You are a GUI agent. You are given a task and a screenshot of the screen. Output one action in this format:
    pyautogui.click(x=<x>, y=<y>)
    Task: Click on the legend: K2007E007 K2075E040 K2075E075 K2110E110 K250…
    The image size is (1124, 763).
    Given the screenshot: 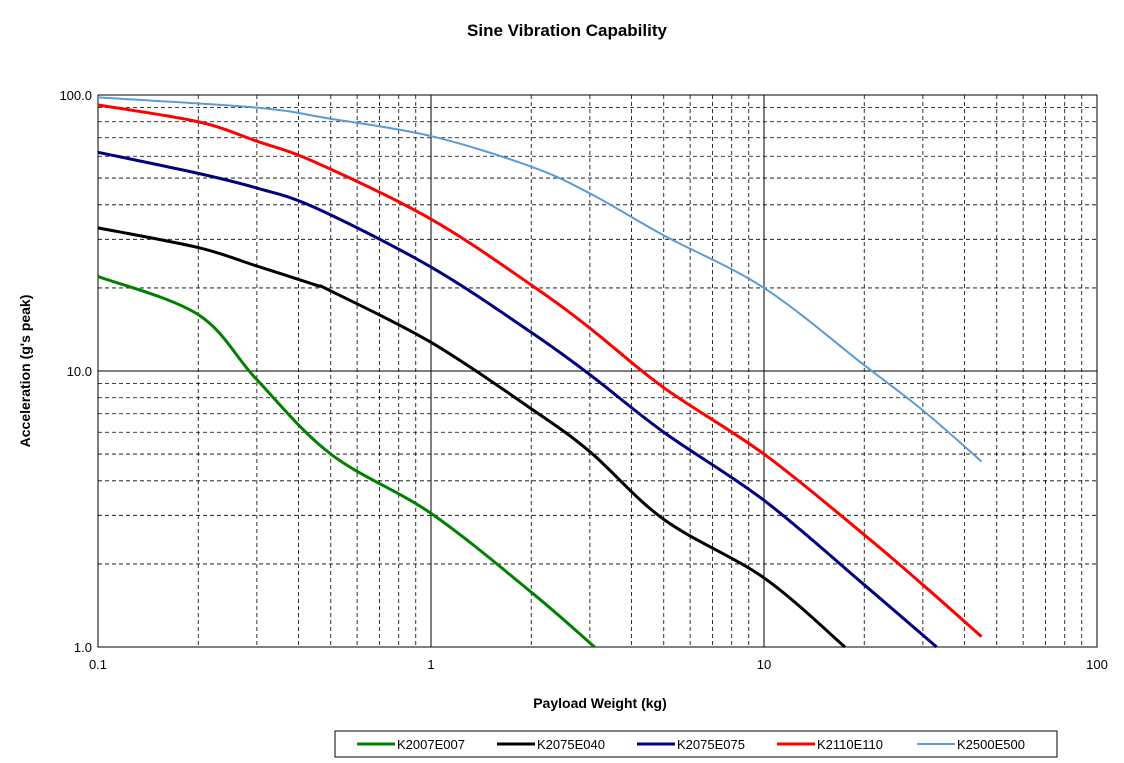 What is the action you would take?
    pyautogui.click(x=691, y=744)
    